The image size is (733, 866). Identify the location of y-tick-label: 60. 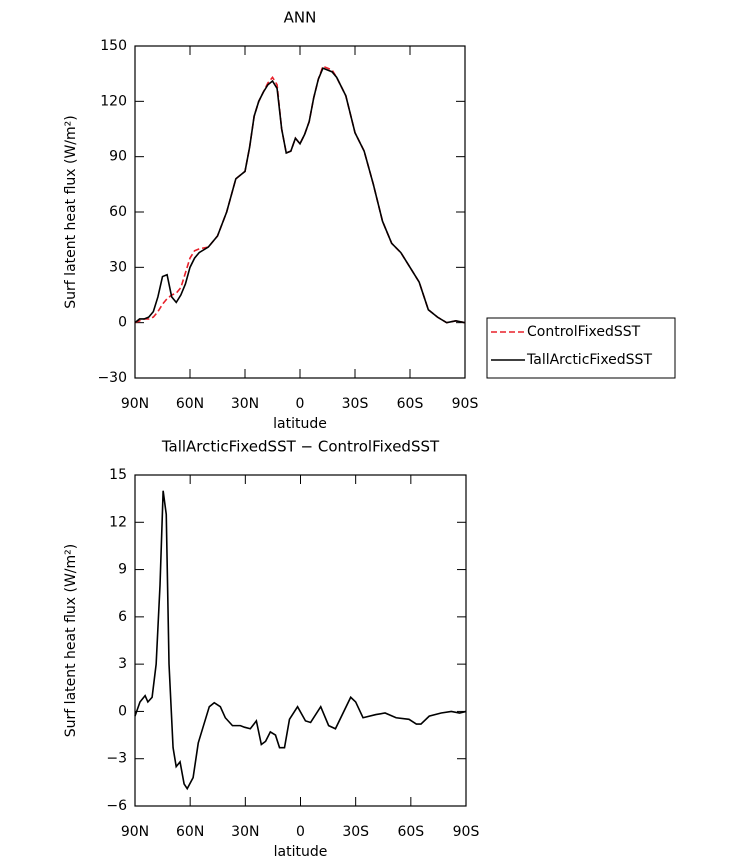
(118, 212).